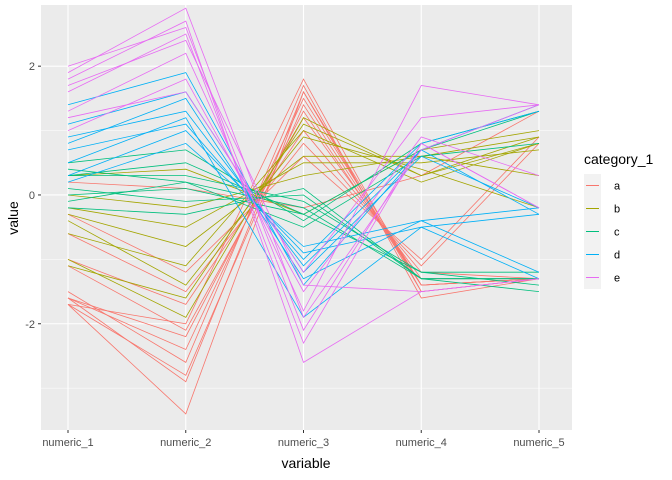 This screenshot has height=480, width=672. I want to click on y-axis-title: value, so click(13, 218).